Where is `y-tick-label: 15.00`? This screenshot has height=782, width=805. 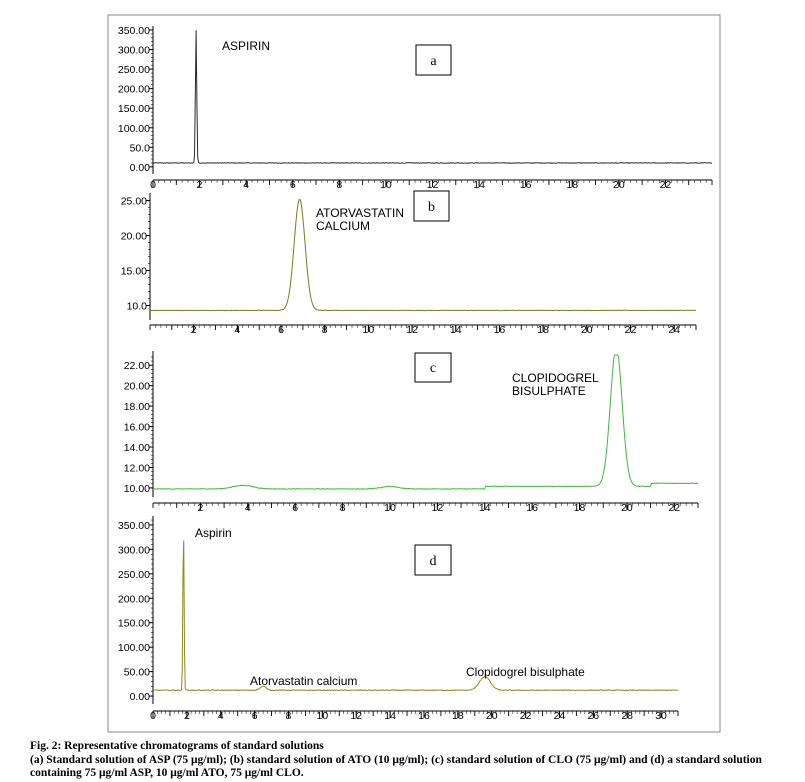
y-tick-label: 15.00 is located at coordinates (134, 272).